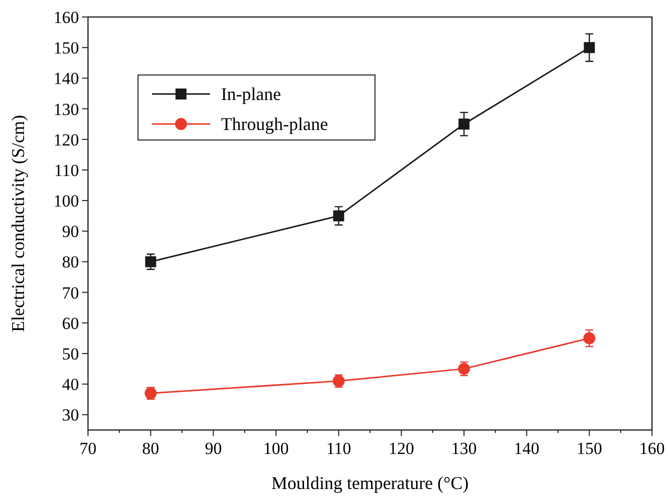 This screenshot has width=668, height=499. What do you see at coordinates (213, 448) in the screenshot?
I see `x-tick-label: 90` at bounding box center [213, 448].